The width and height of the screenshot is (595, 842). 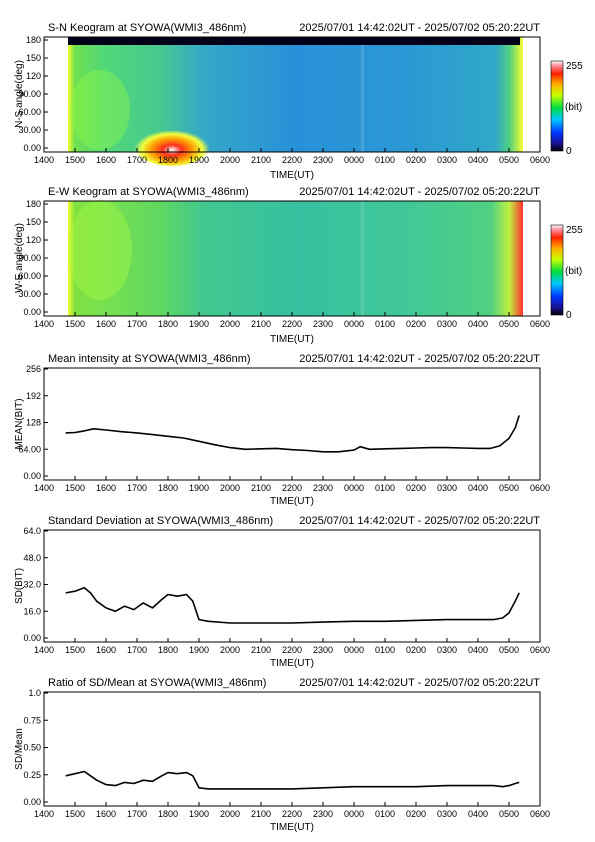 What do you see at coordinates (292, 434) in the screenshot?
I see `mean-chart-series-line` at bounding box center [292, 434].